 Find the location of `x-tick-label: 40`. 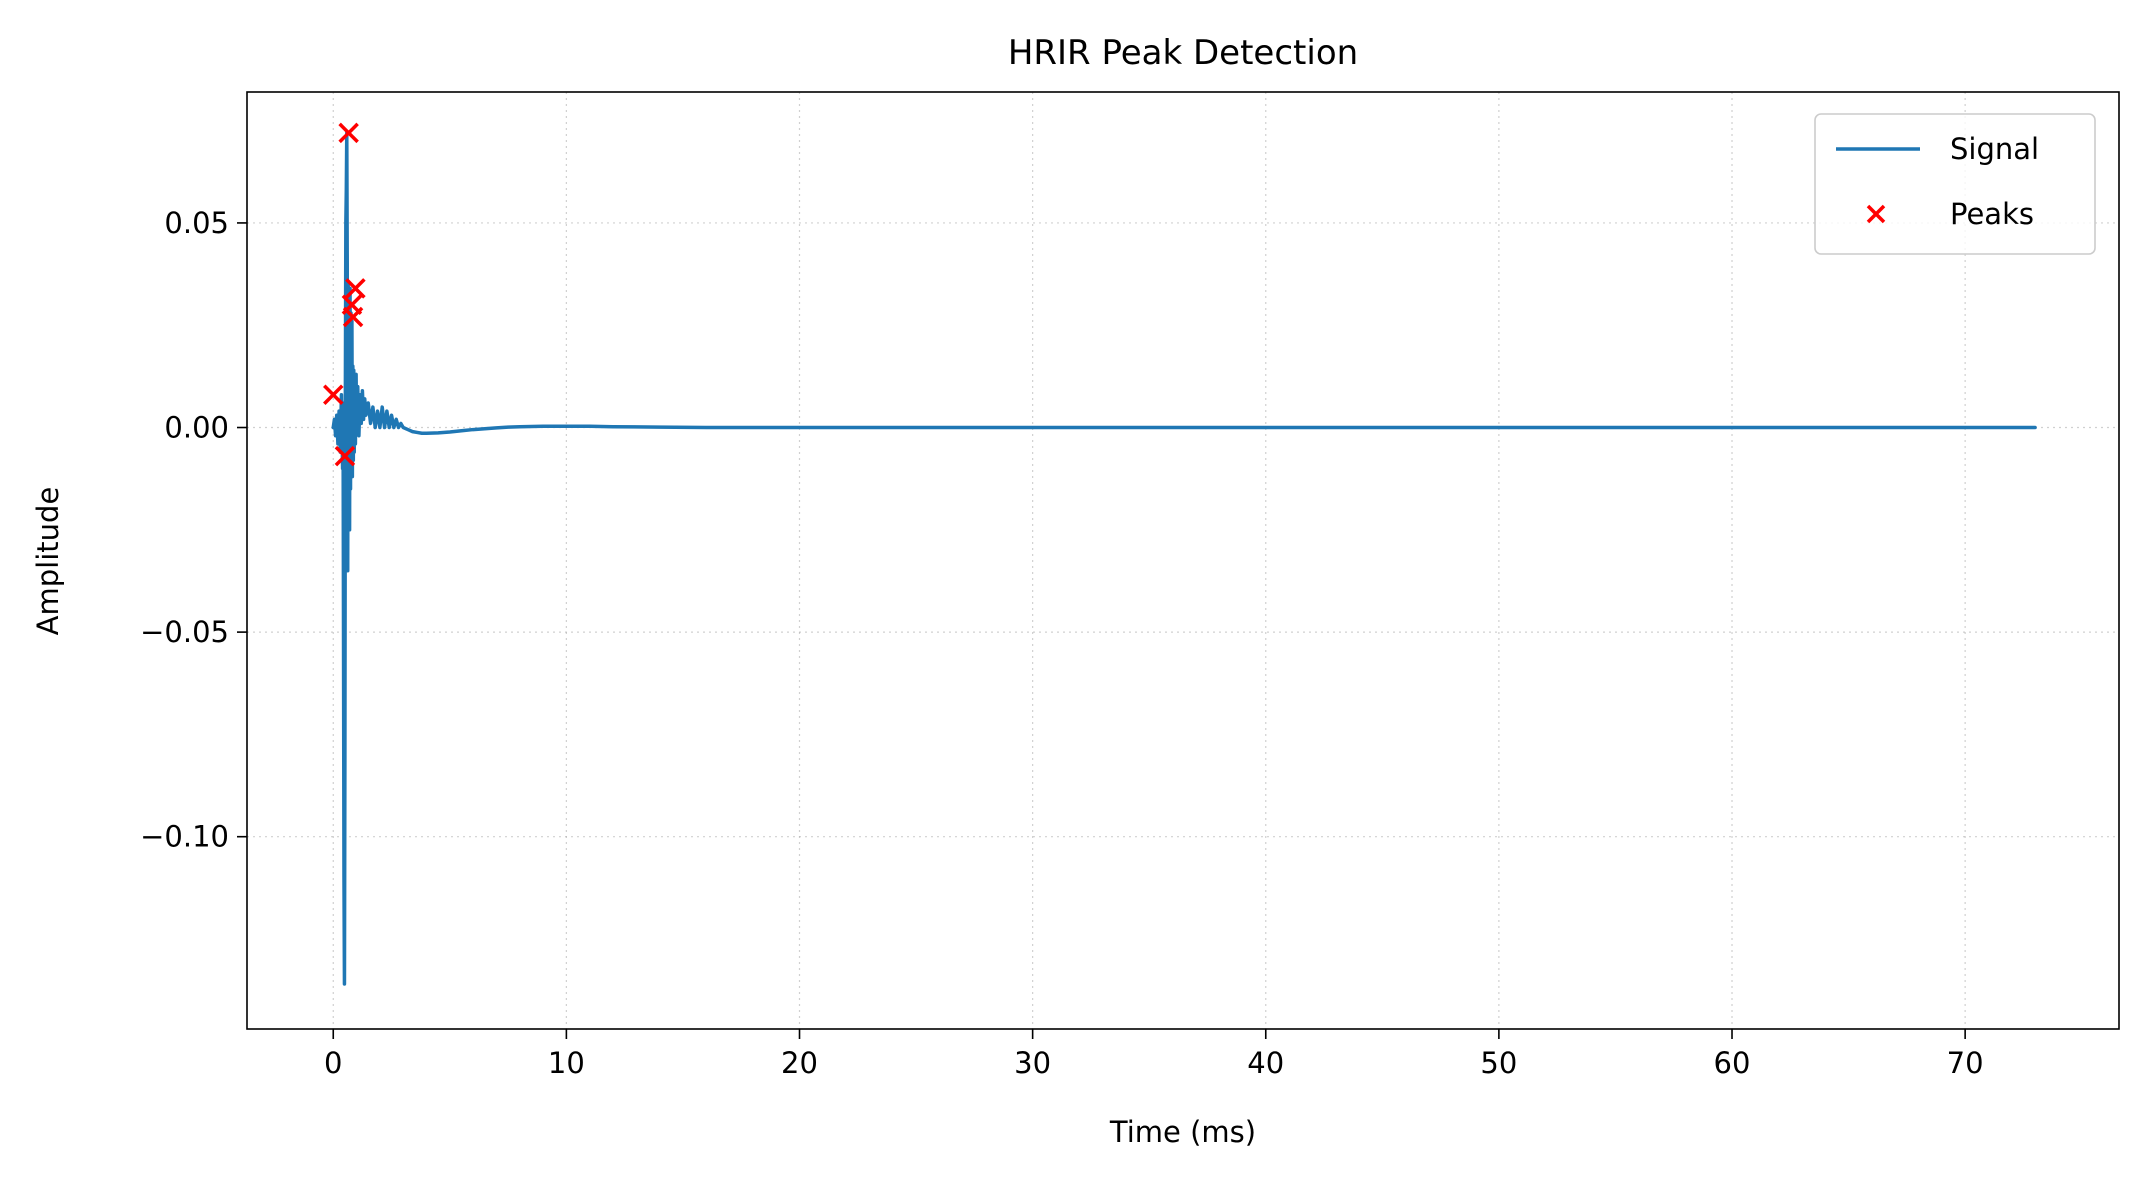

x-tick-label: 40 is located at coordinates (1265, 1063).